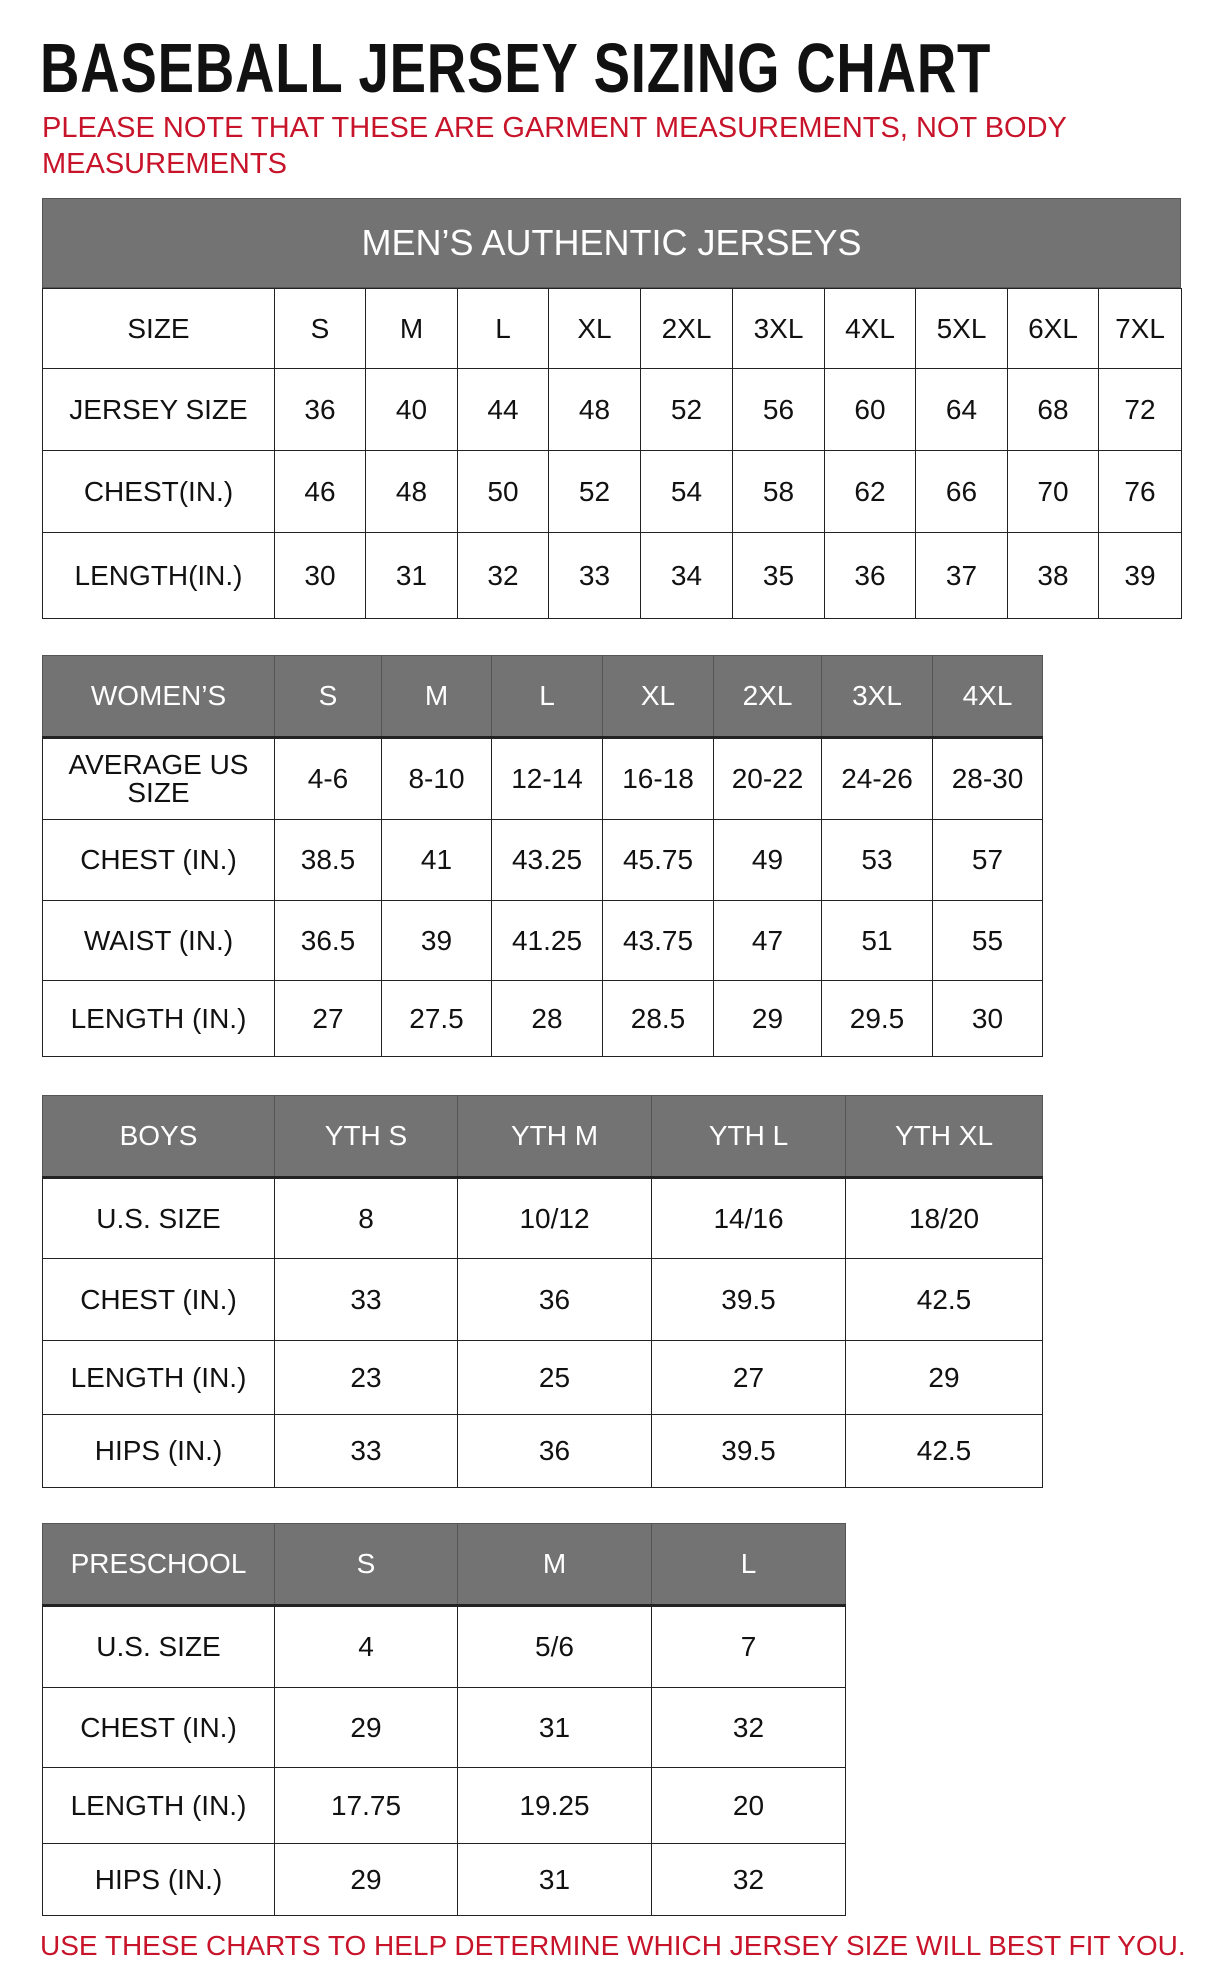 This screenshot has width=1220, height=1974. I want to click on table-cell: 20, so click(748, 1805).